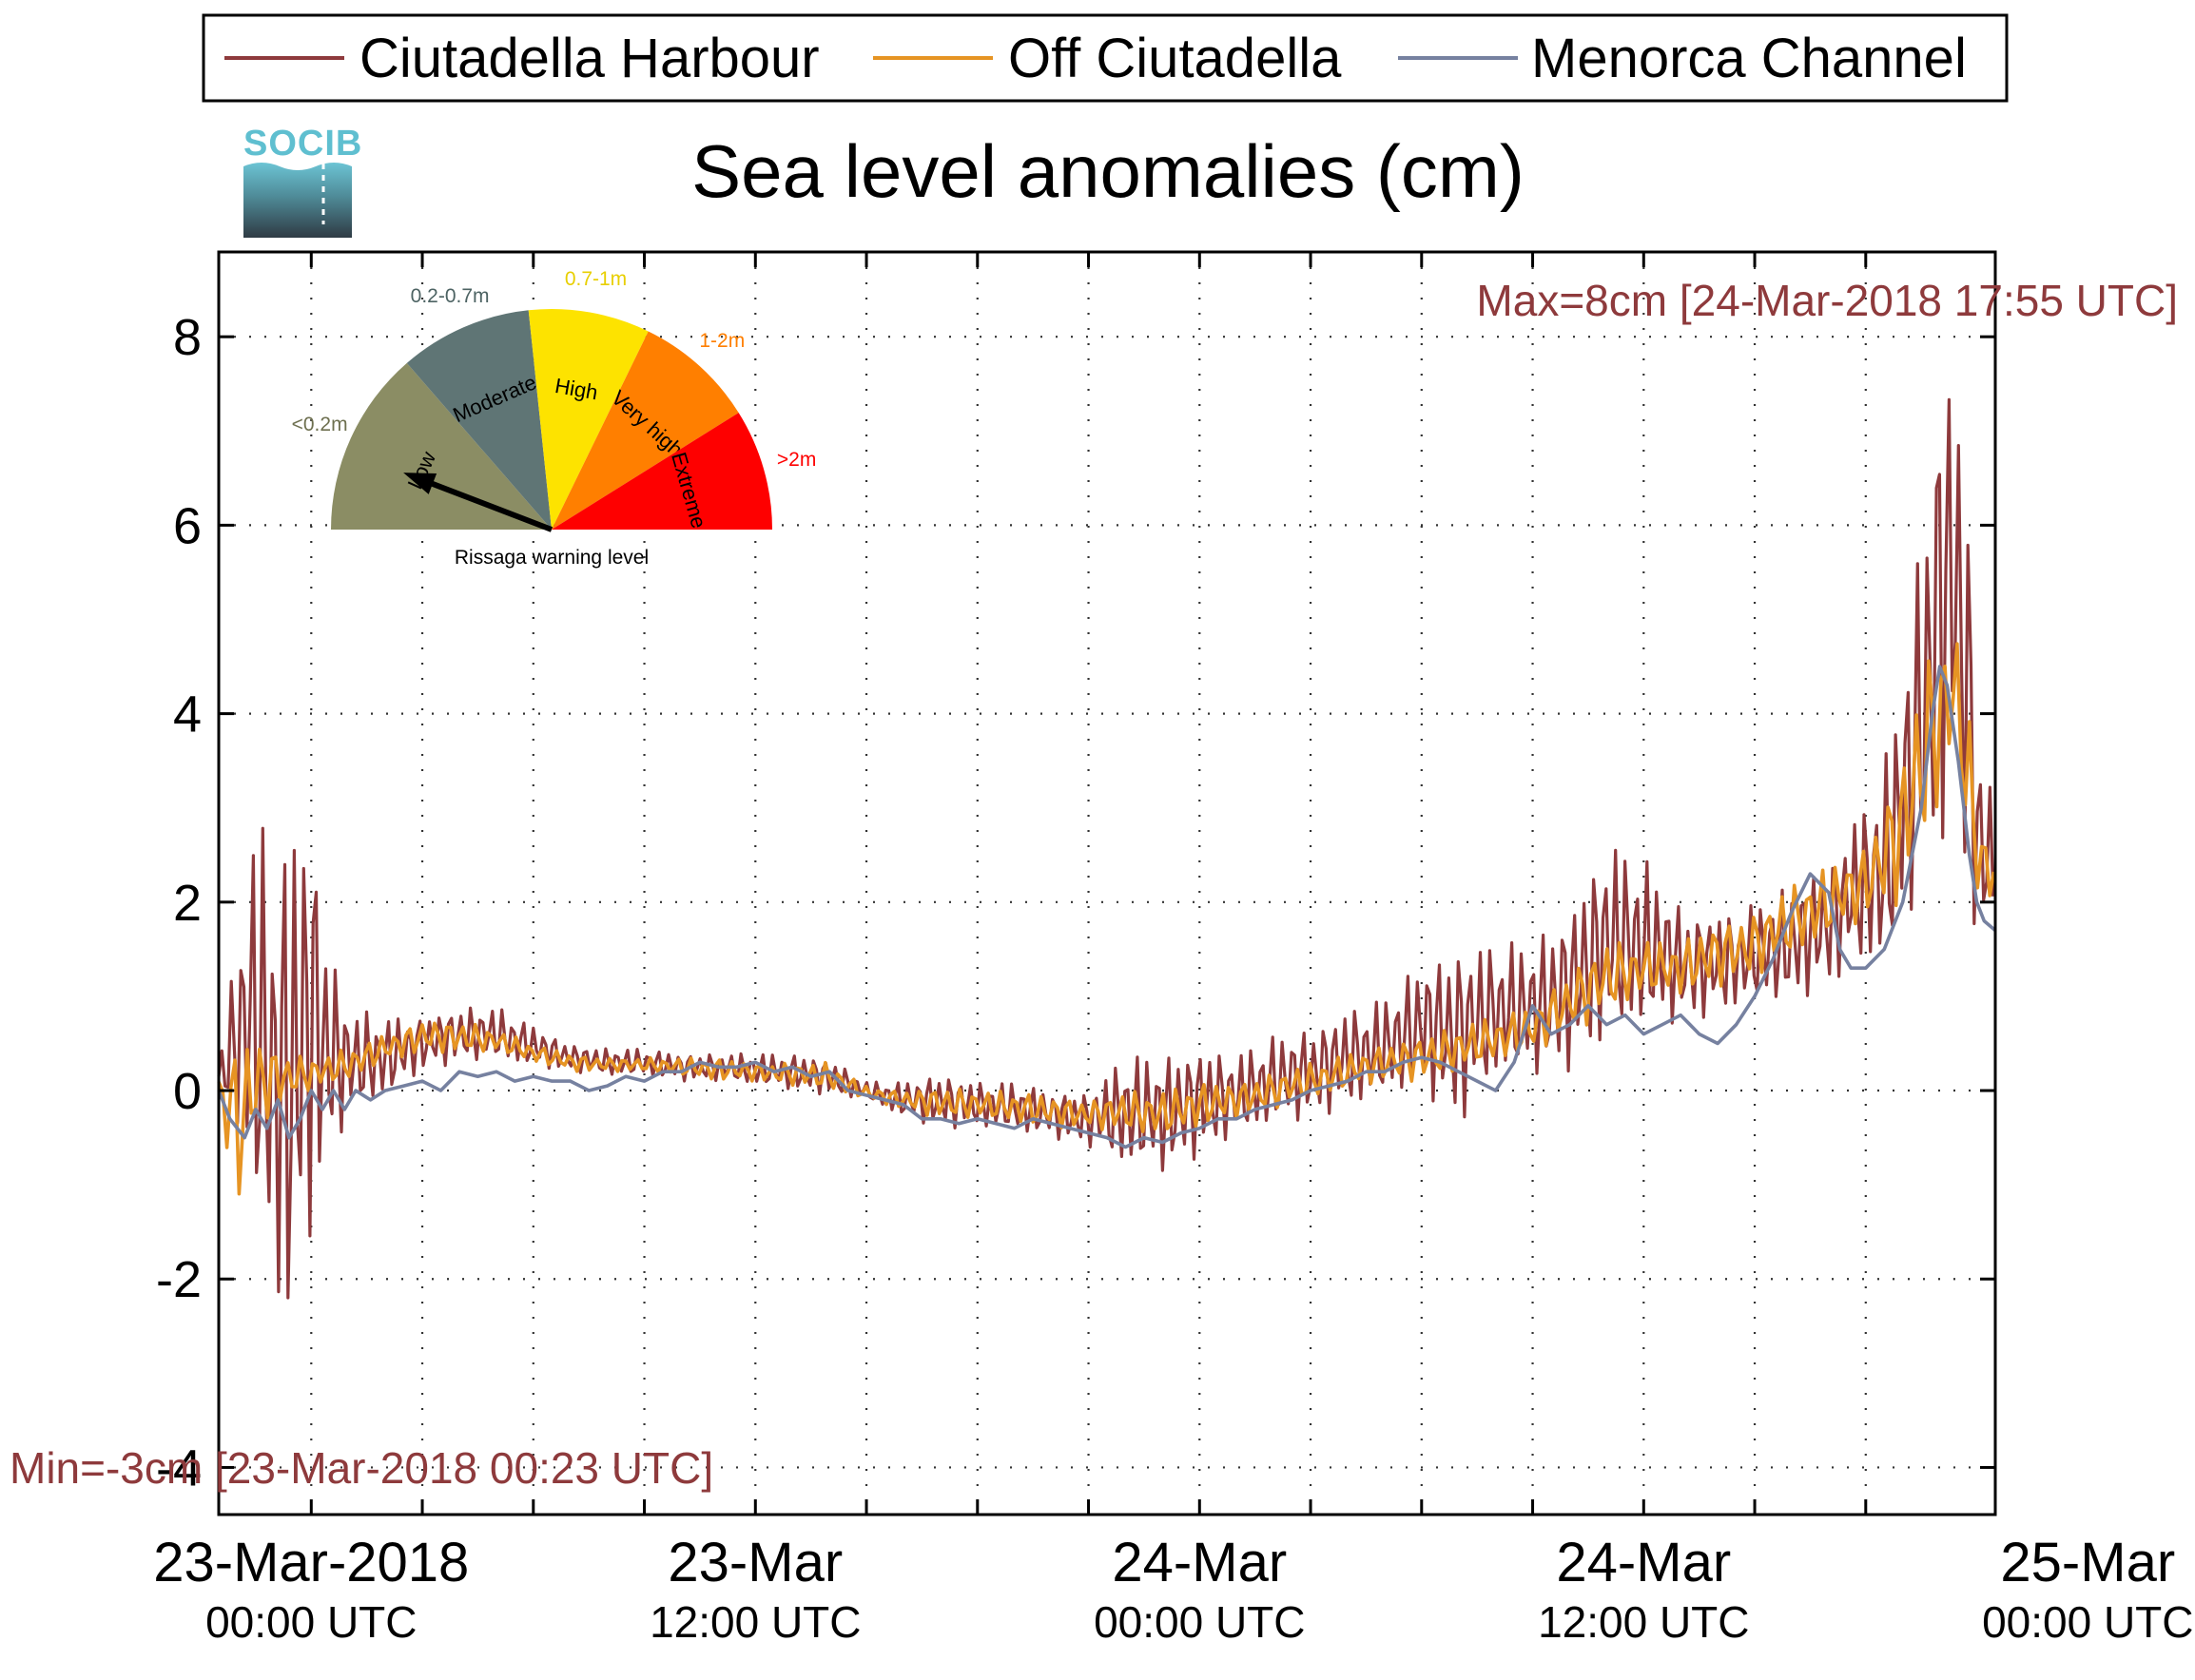 The image size is (2195, 1680). I want to click on legend-label: Off Ciutadella, so click(1175, 58).